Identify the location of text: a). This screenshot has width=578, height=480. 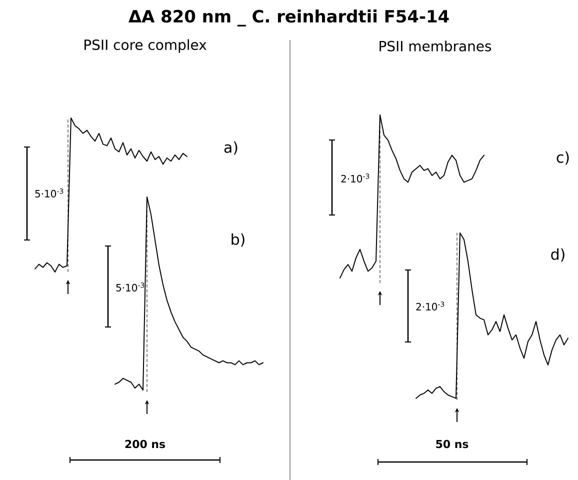
(231, 148).